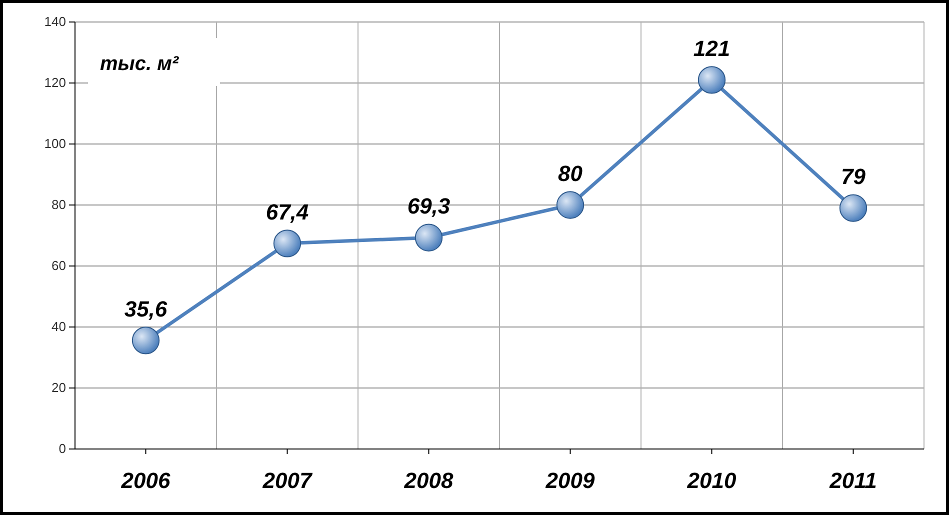 The image size is (949, 515). Describe the element at coordinates (55, 82) in the screenshot. I see `y-tick-label: 120` at that location.